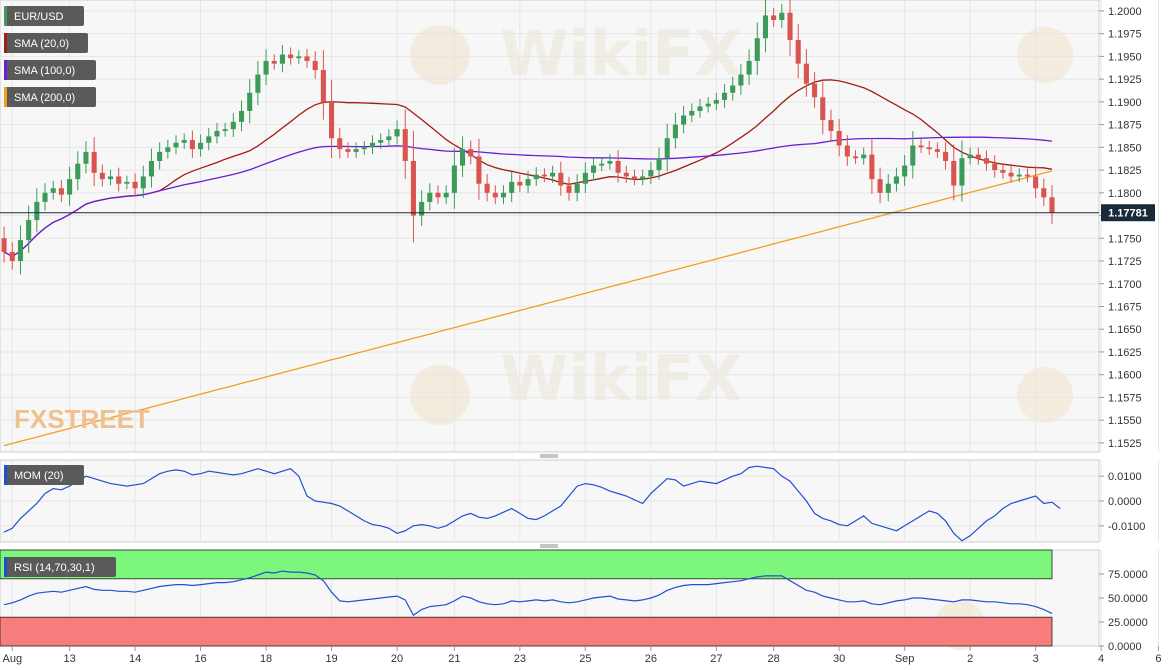 The image size is (1172, 670). Describe the element at coordinates (44, 98) in the screenshot. I see `legend-sma-200-label: SMA (200,0)` at that location.